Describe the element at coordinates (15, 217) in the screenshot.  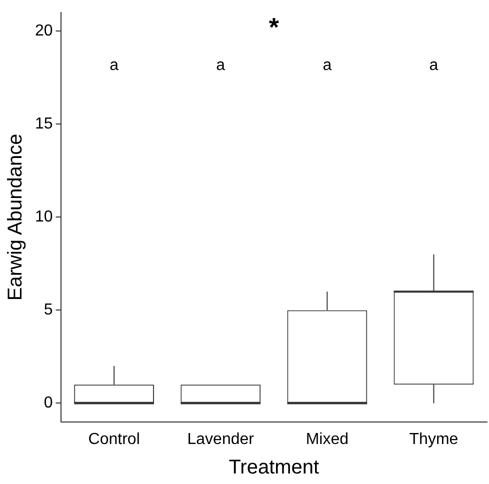
I see `y-axis-title: Earwig Abundance` at that location.